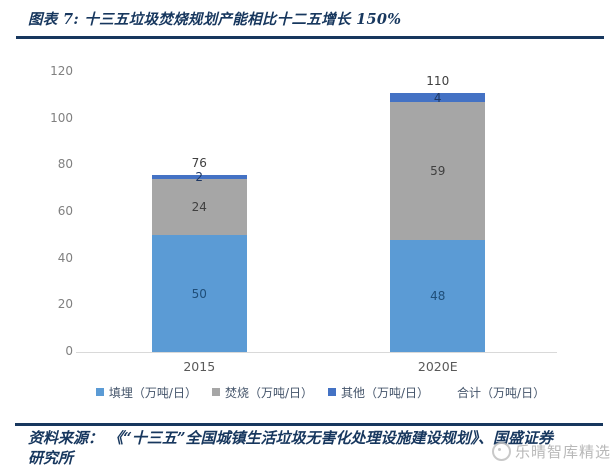 The image size is (615, 475). I want to click on legend-item: 焚烧（万吨/日）, so click(262, 392).